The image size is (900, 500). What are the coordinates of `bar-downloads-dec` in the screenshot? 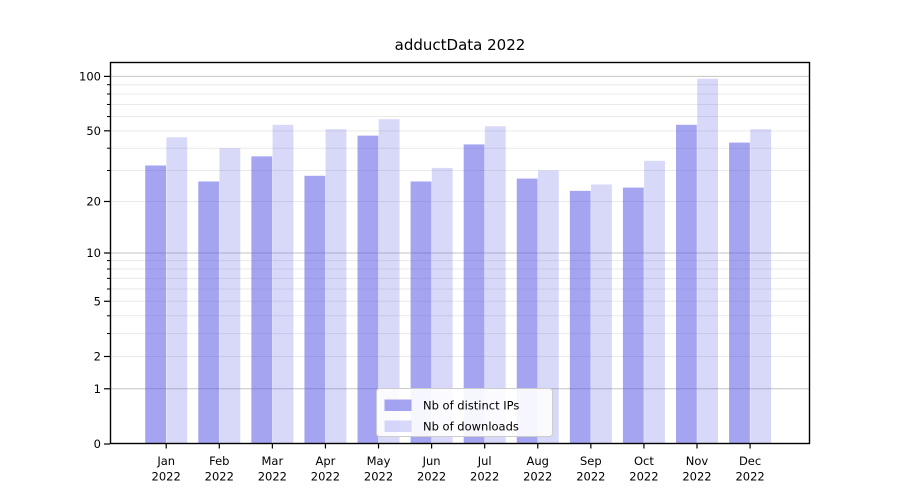 It's located at (761, 286).